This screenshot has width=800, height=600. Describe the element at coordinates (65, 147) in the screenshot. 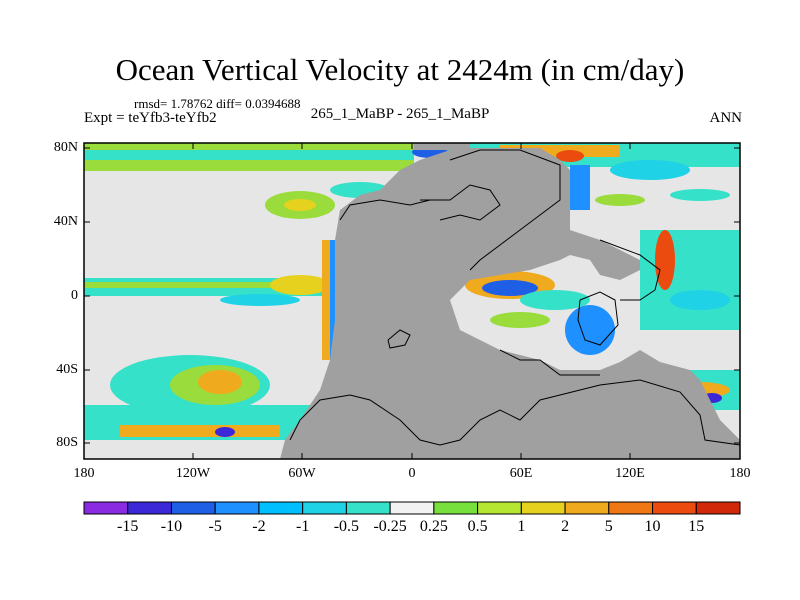

I see `lat-tick-label: 80N` at that location.